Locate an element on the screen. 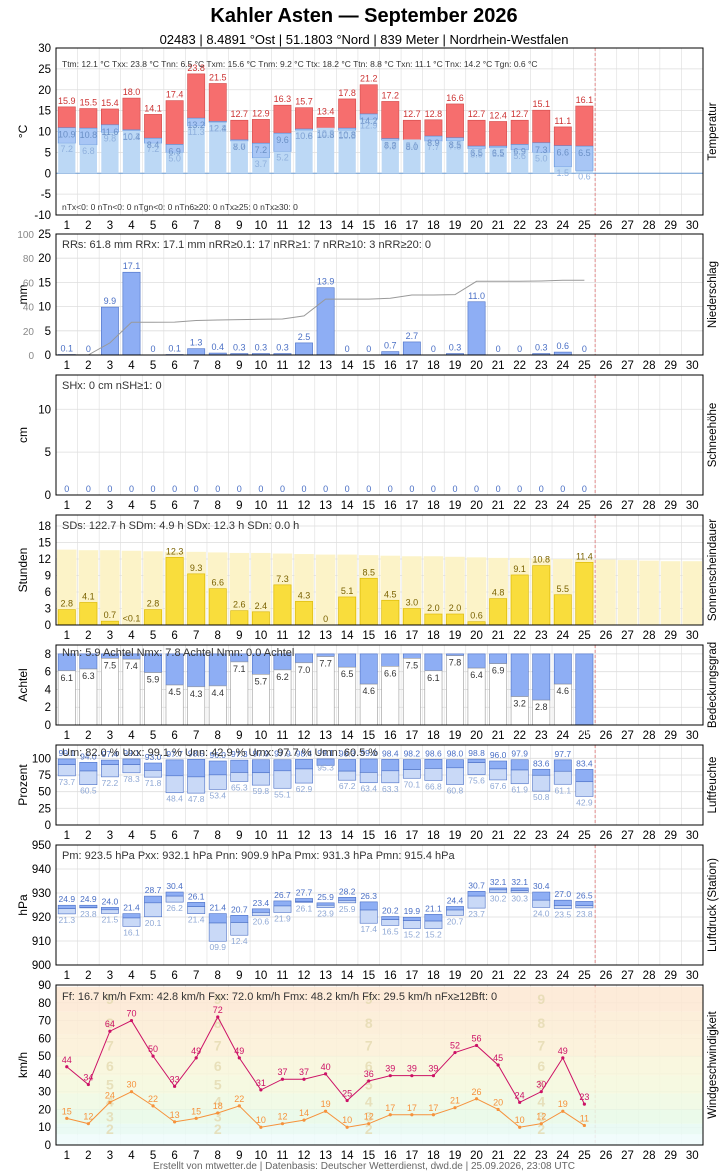  data-label: 12.9 is located at coordinates (261, 113).